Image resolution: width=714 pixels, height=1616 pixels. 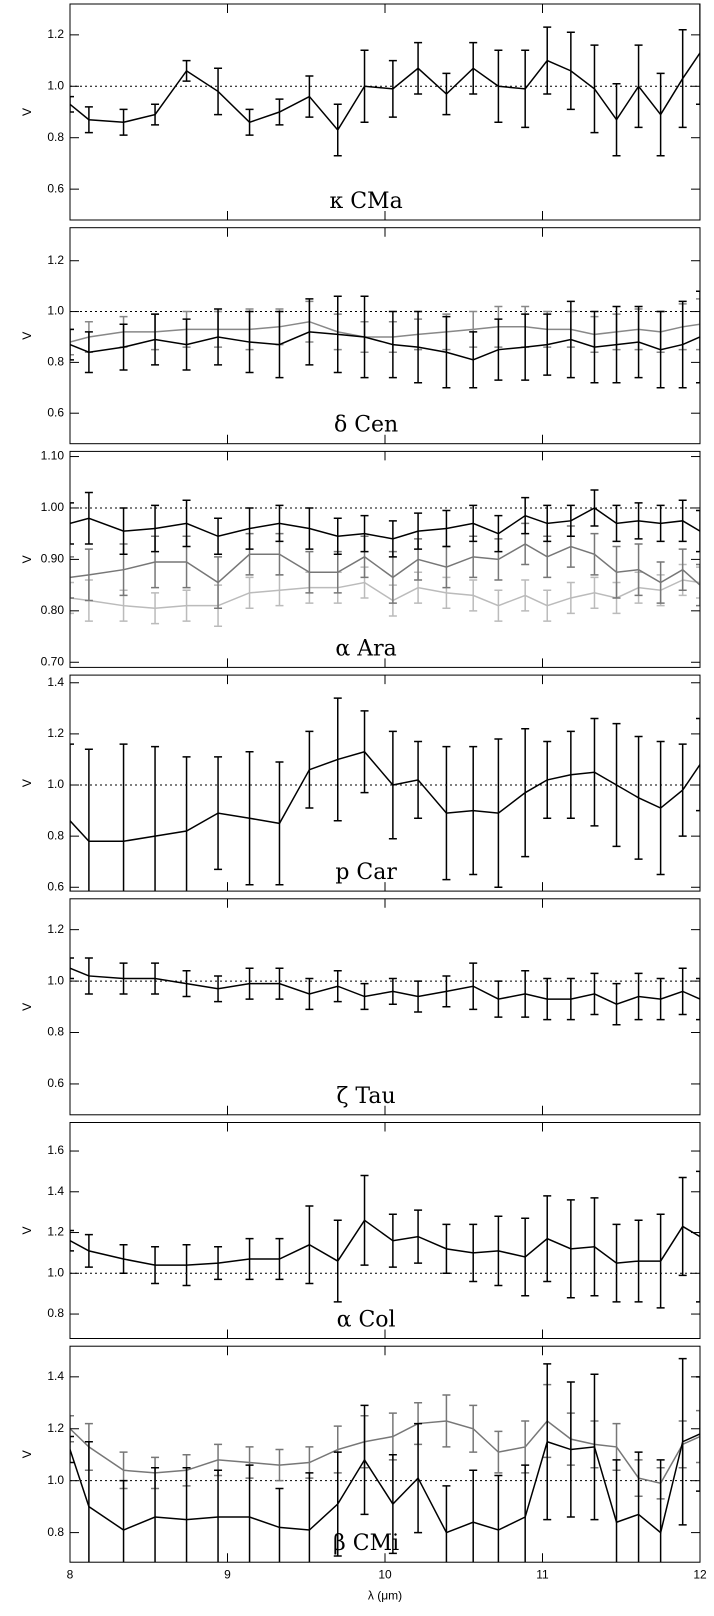 I want to click on y-tick-label: 1.2, so click(x=55, y=260).